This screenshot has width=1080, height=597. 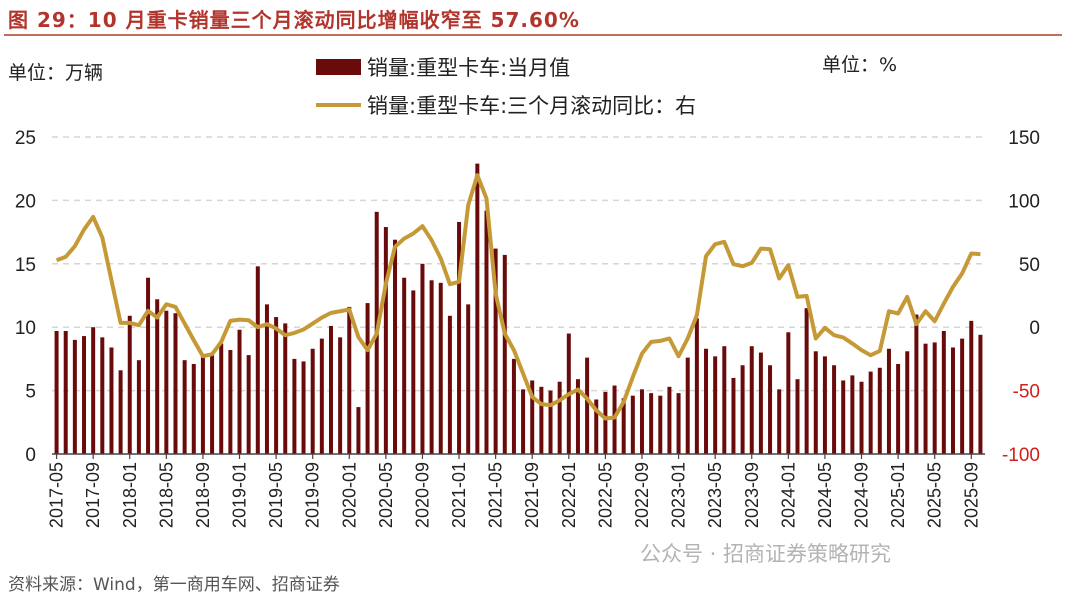 What do you see at coordinates (766, 554) in the screenshot?
I see `watermark: 公众号 · 招商证券策略研究` at bounding box center [766, 554].